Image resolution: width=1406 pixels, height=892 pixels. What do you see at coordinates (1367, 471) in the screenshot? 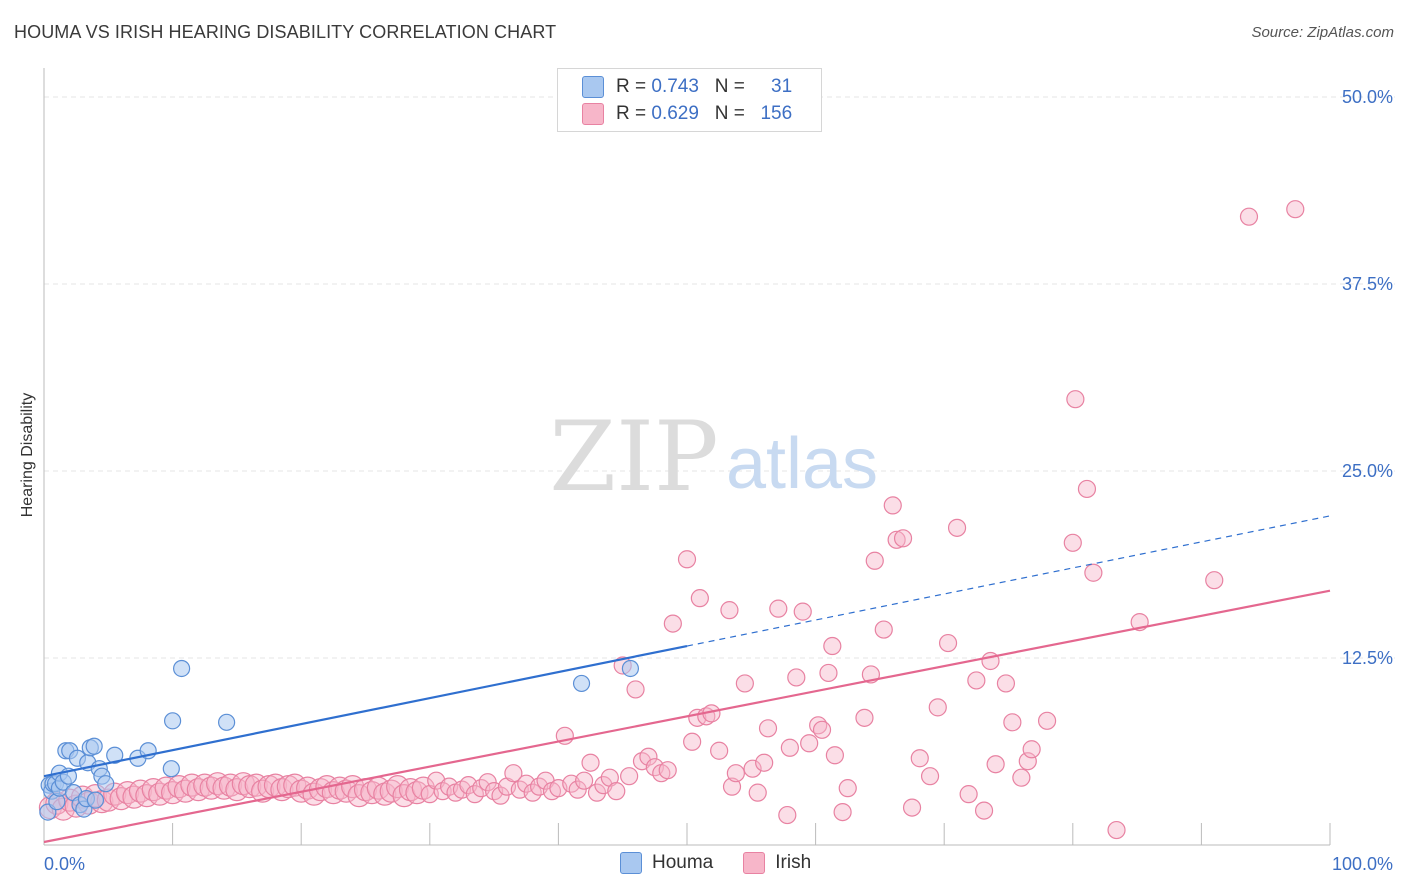
I see `y-tick-label: 25.0%` at bounding box center [1367, 471].